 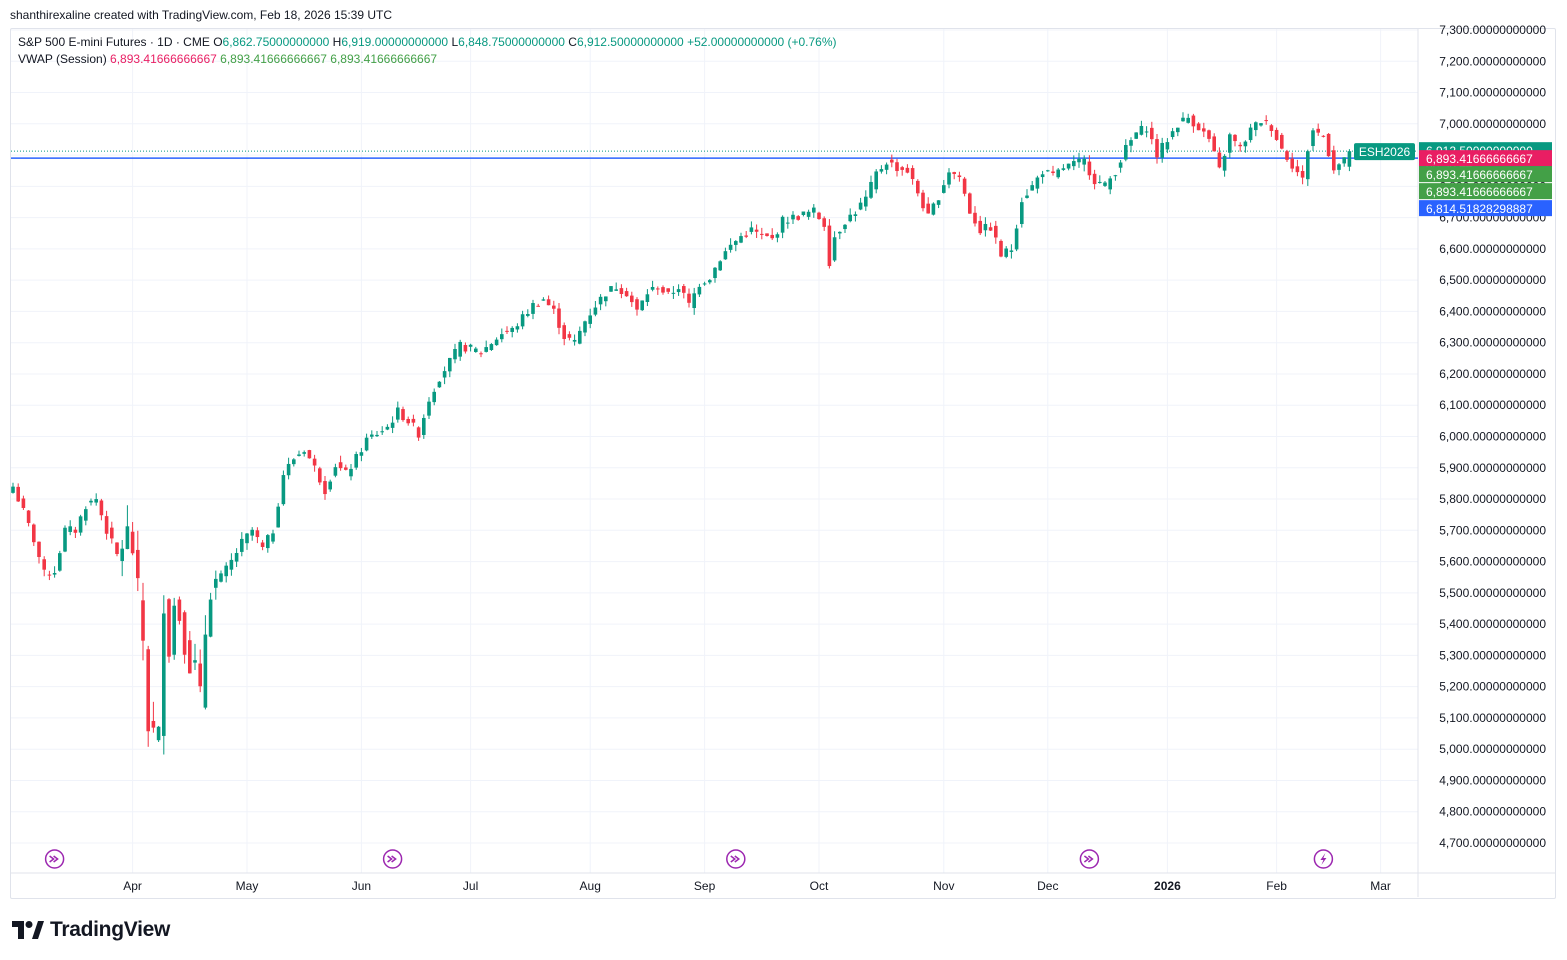 What do you see at coordinates (455, 42) in the screenshot?
I see `low-label: L` at bounding box center [455, 42].